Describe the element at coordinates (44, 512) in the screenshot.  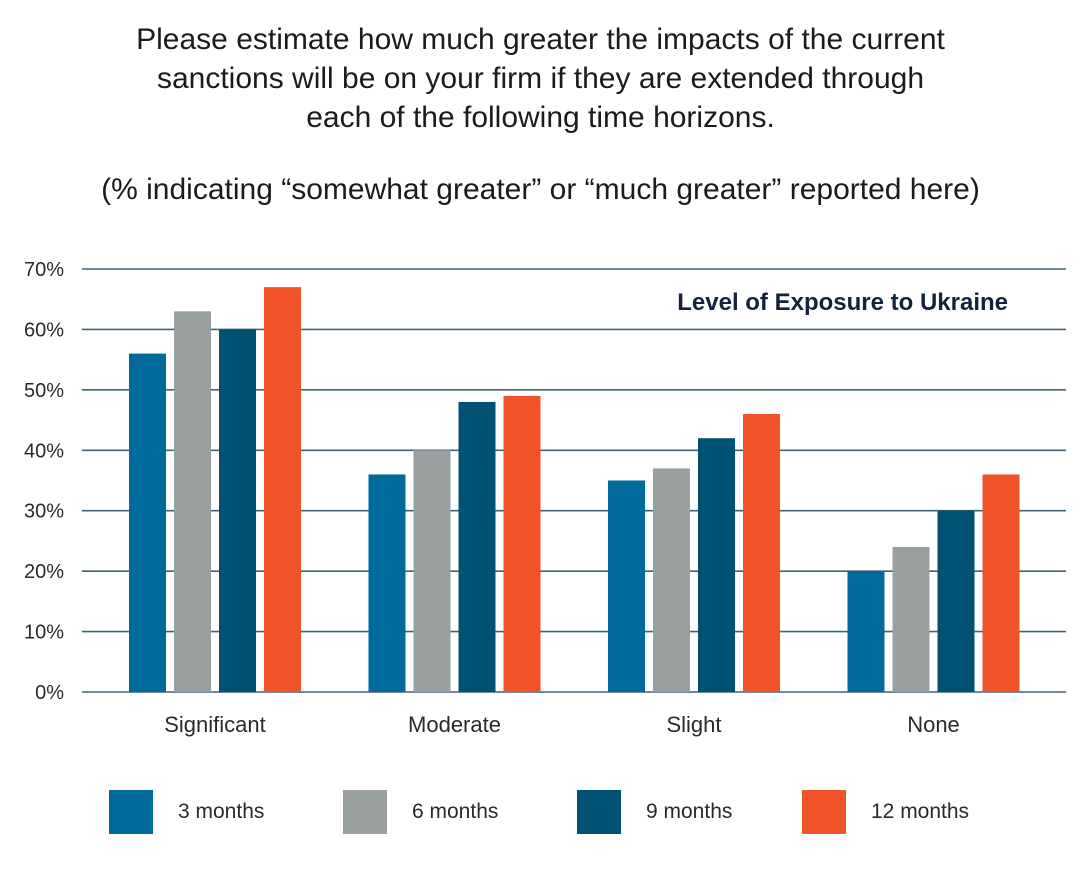
I see `y-tick-label: 30%` at that location.